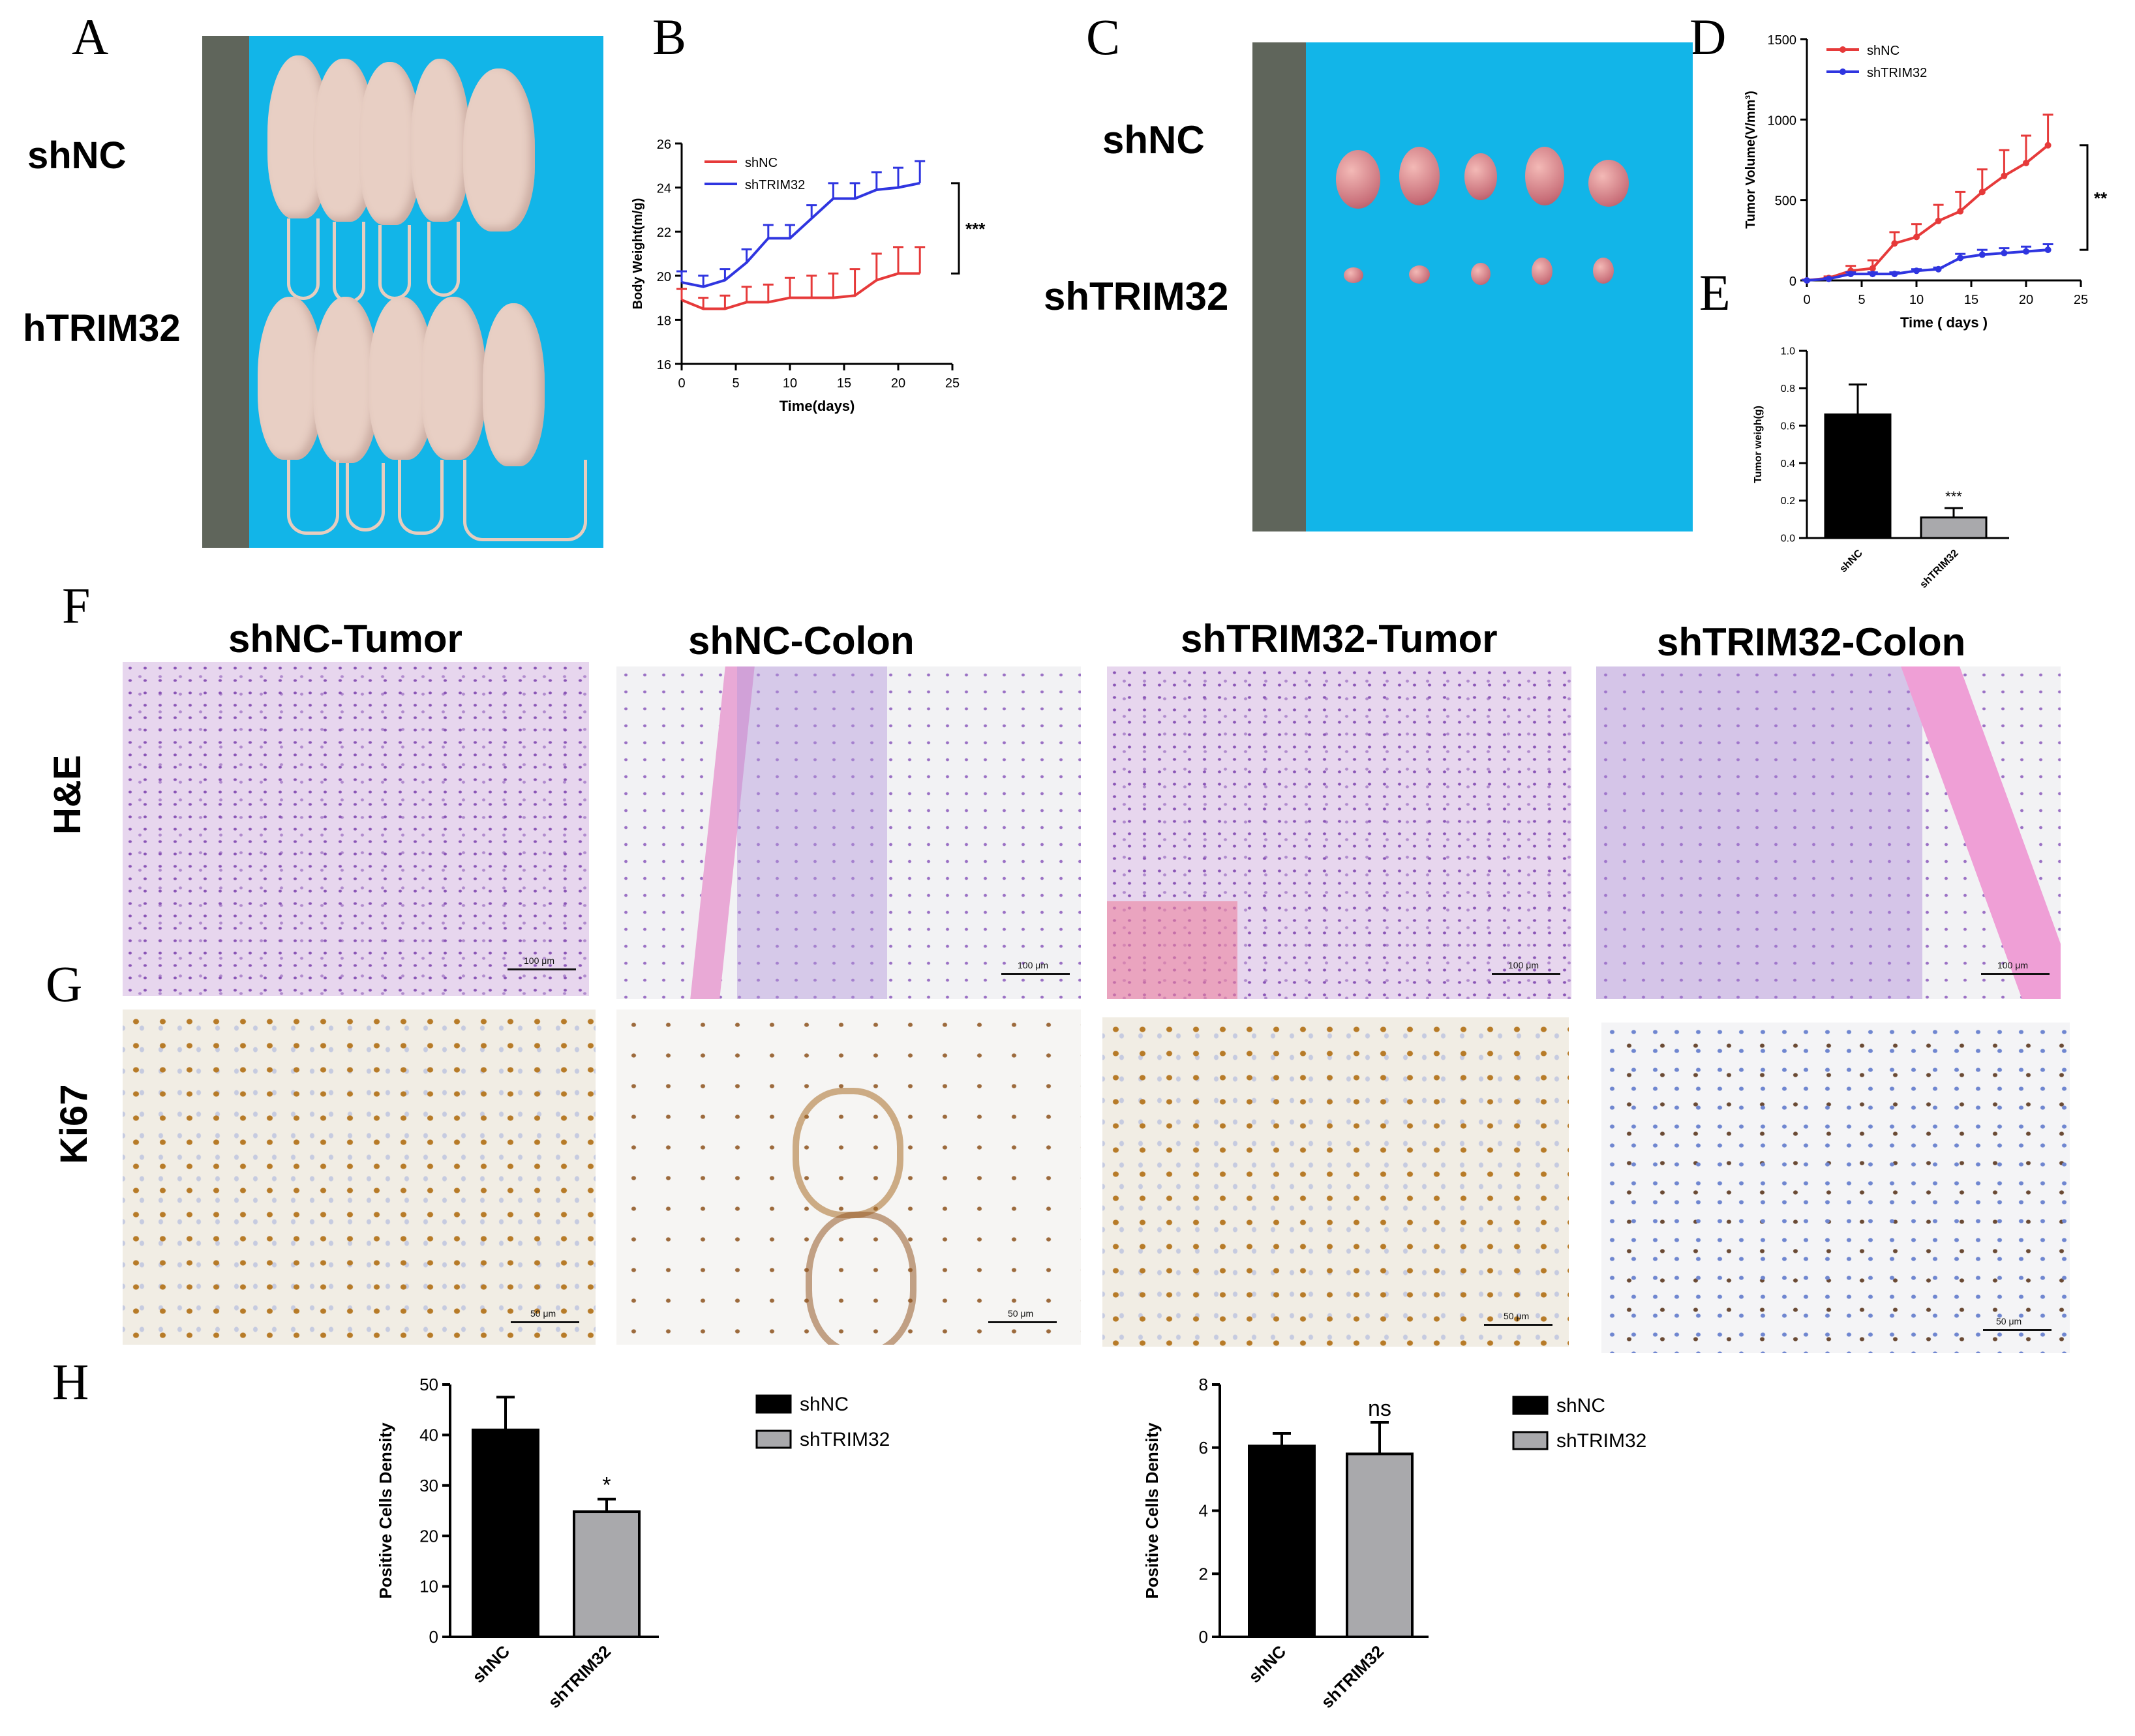 The image size is (2135, 1736). I want to click on ki67-image-shtrim32-colon: 50 μm, so click(1835, 1188).